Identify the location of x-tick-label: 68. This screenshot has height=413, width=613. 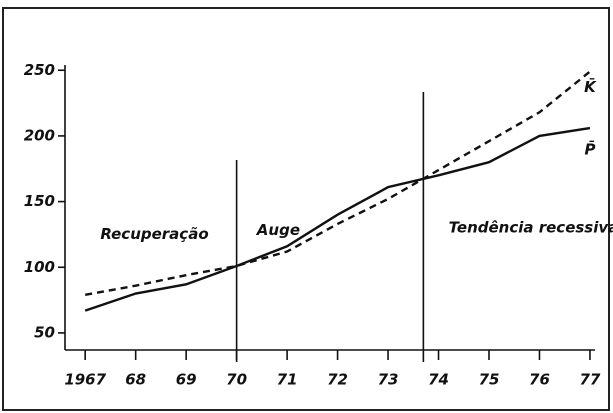
(135, 380).